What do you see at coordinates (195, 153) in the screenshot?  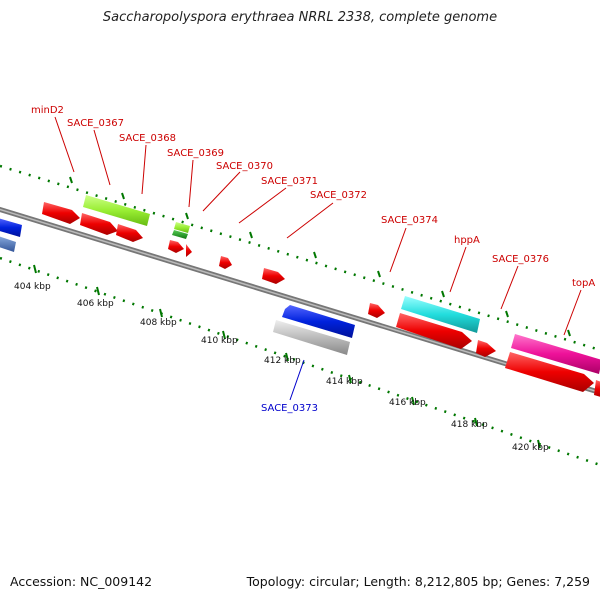 I see `gene-label-sace-0369: SACE_0369` at bounding box center [195, 153].